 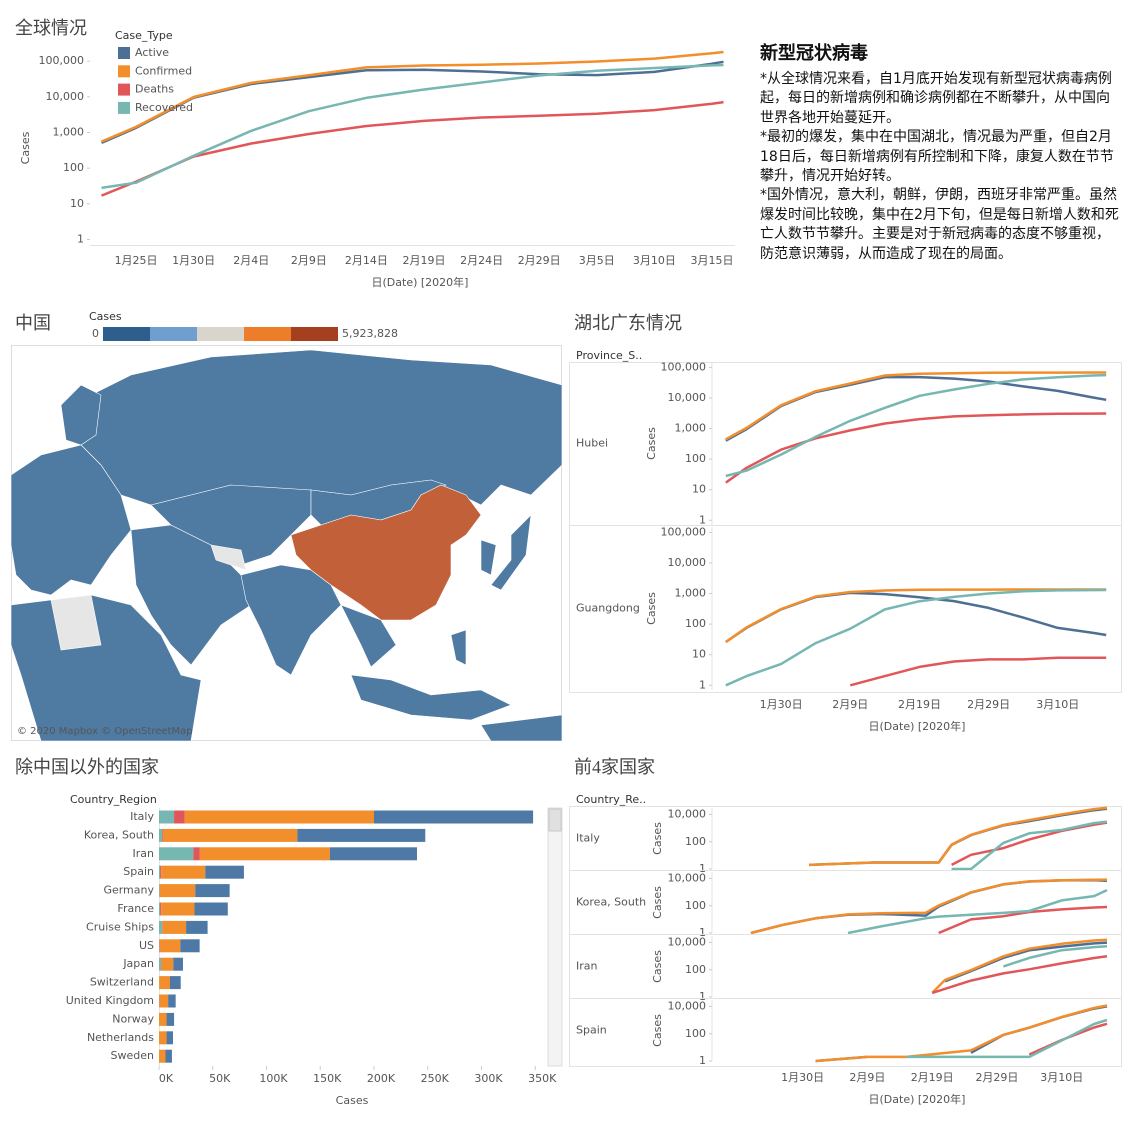 I want to click on scrollbar-thumb, so click(x=555, y=820).